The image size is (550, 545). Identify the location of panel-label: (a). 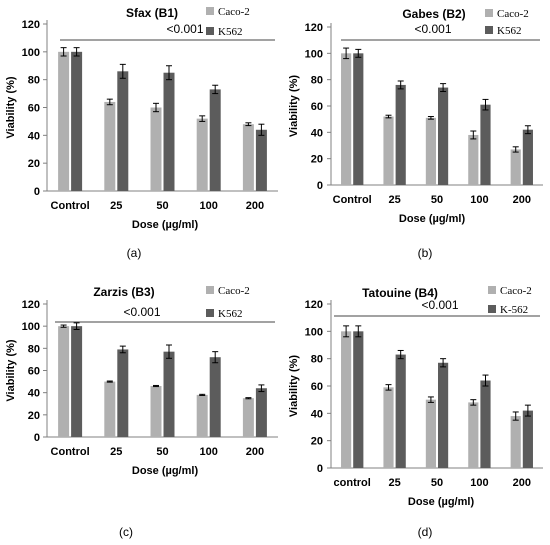
(134, 253).